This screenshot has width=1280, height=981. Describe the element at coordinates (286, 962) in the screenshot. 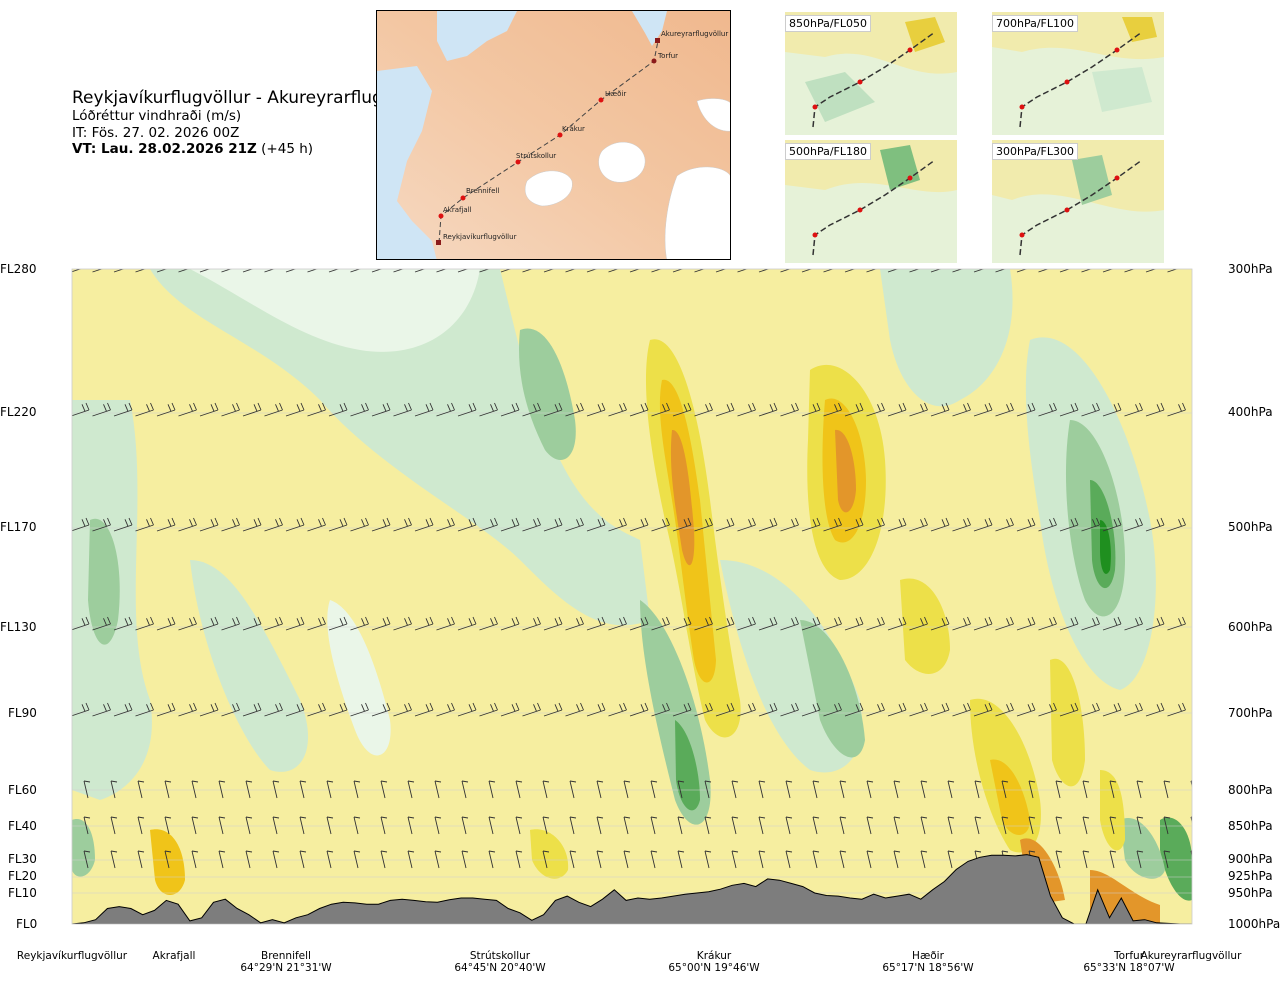

I see `x-loc-brennifell: Brennifell 64°29'N 21°31'W` at that location.